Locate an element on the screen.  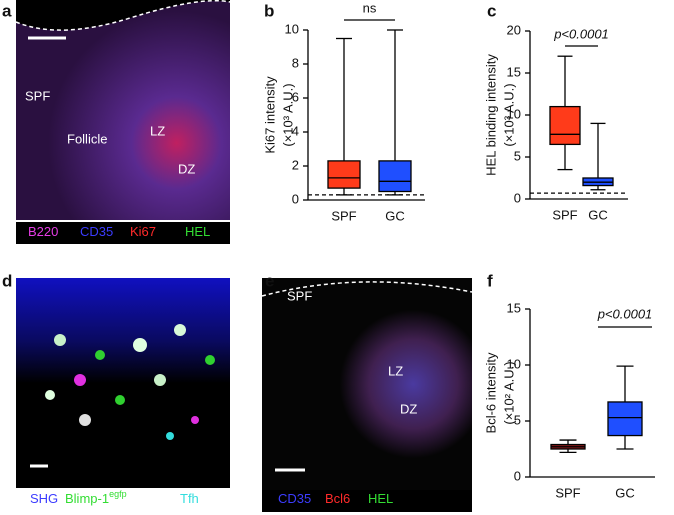
legend-item: Ki67 is located at coordinates (143, 231).